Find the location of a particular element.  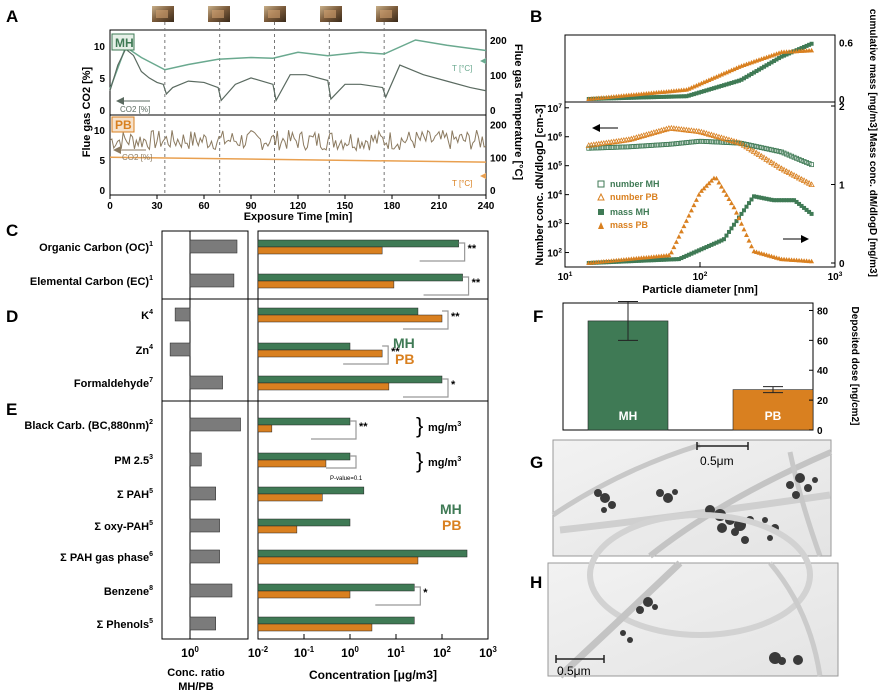

dose-bar is located at coordinates (773, 410).